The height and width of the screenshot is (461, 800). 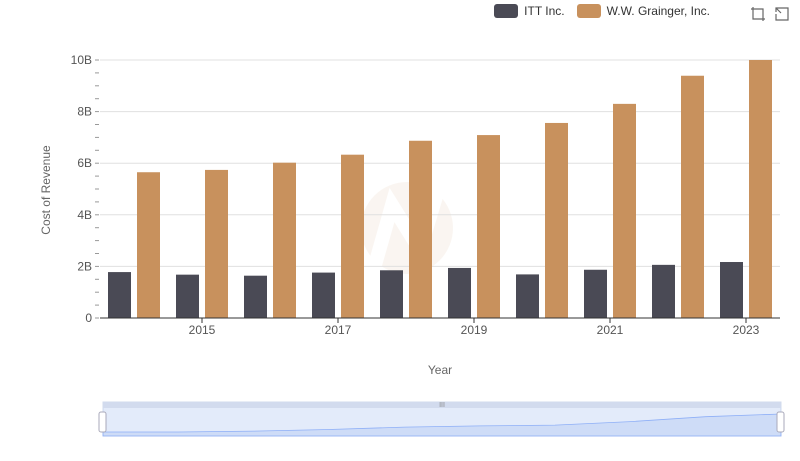 What do you see at coordinates (255, 296) in the screenshot?
I see `bar-itt-2016` at bounding box center [255, 296].